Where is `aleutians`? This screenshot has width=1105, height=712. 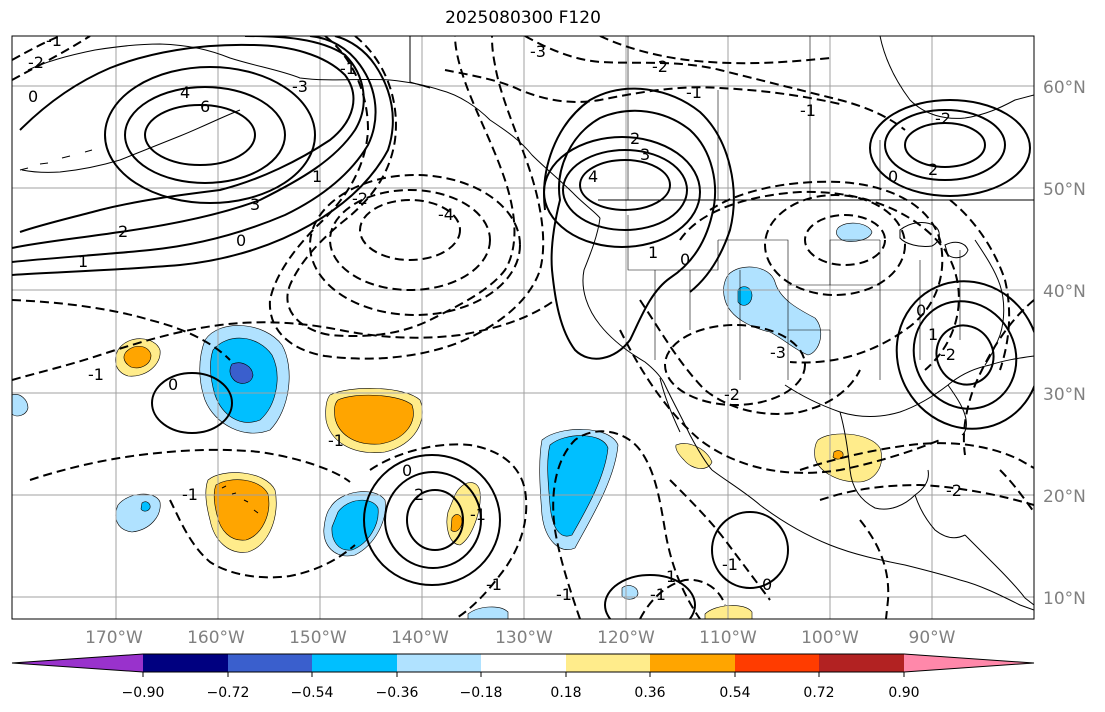
aleutians is located at coordinates (56, 160).